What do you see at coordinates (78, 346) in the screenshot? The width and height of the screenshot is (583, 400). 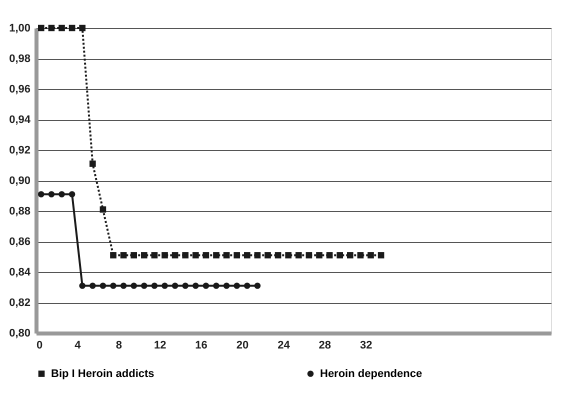 I see `x-tick-label: 4` at bounding box center [78, 346].